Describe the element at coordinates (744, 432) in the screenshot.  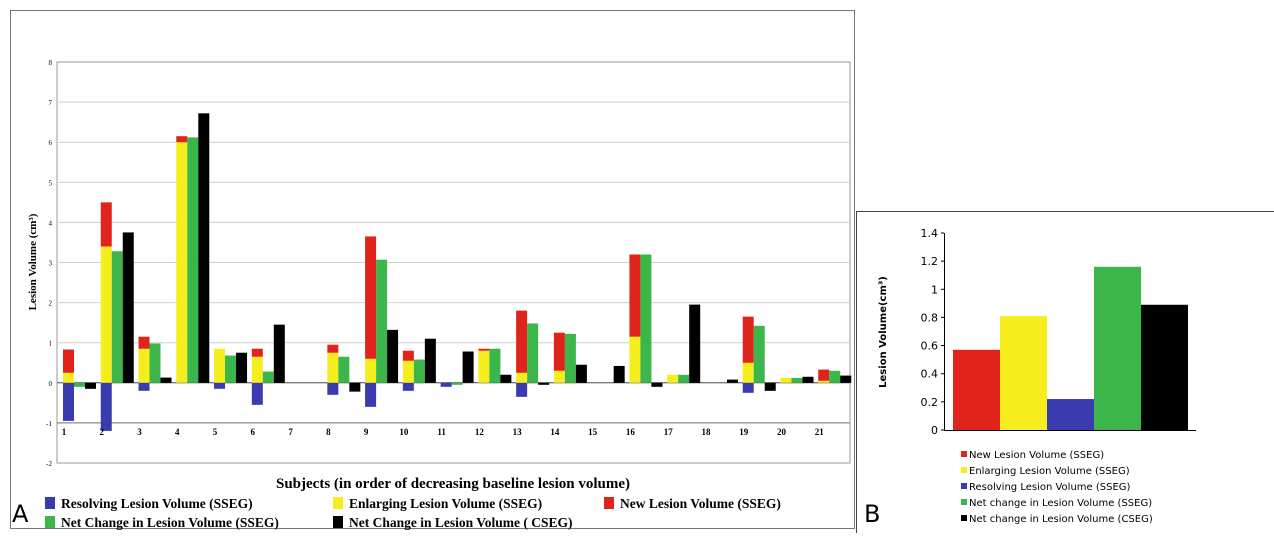
I see `x-tick-label-a: 19` at that location.